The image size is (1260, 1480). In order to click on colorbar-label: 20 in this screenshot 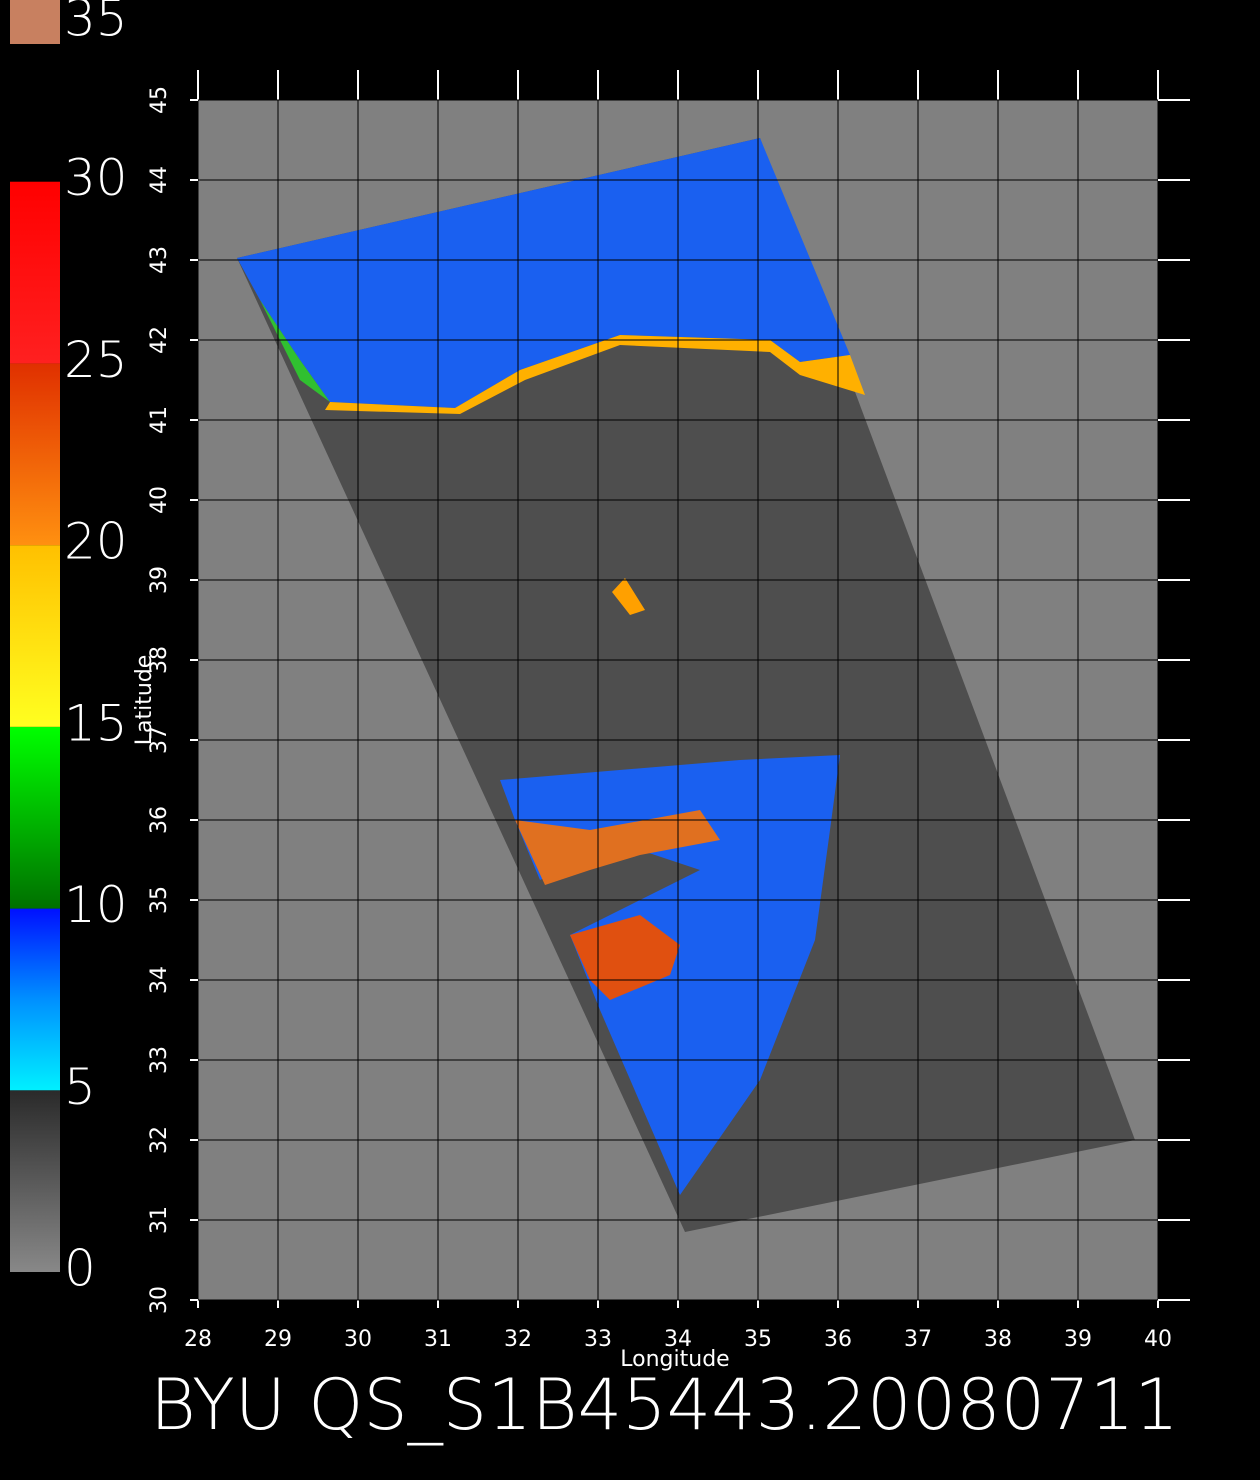, I will do `click(96, 542)`.